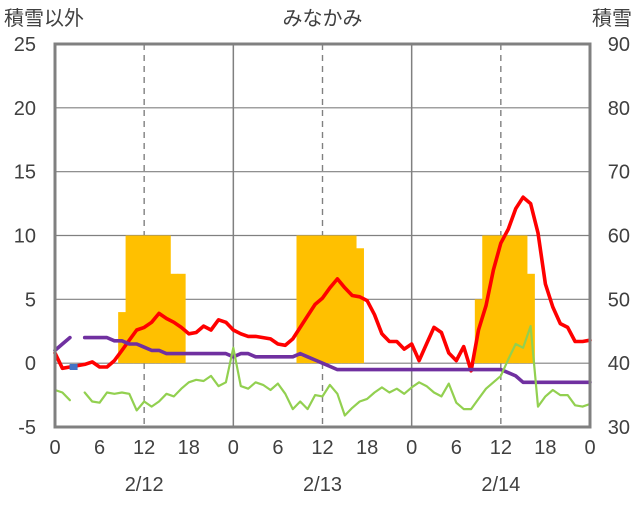  What do you see at coordinates (144, 485) in the screenshot?
I see `date-label: 2/12` at bounding box center [144, 485].